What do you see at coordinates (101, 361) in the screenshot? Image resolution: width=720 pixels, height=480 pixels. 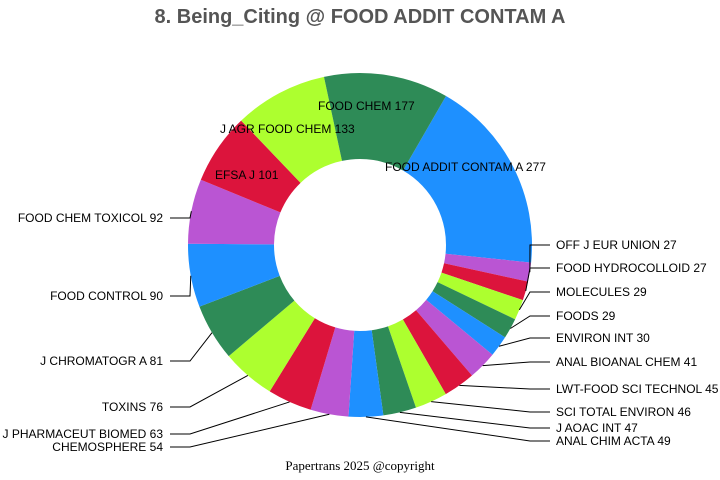 I see `slice-label: J CHROMATOGR A 81` at bounding box center [101, 361].